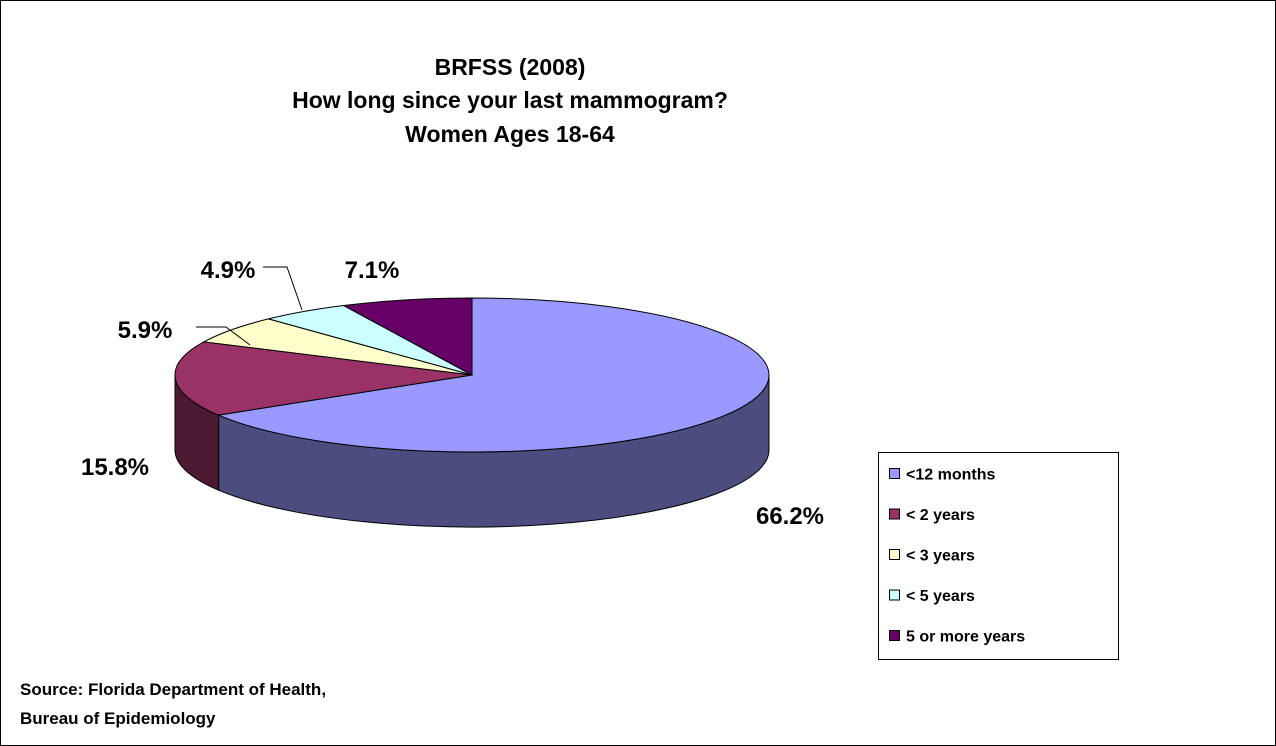 The width and height of the screenshot is (1276, 746). I want to click on chart-title: Women Ages 18-64, so click(510, 134).